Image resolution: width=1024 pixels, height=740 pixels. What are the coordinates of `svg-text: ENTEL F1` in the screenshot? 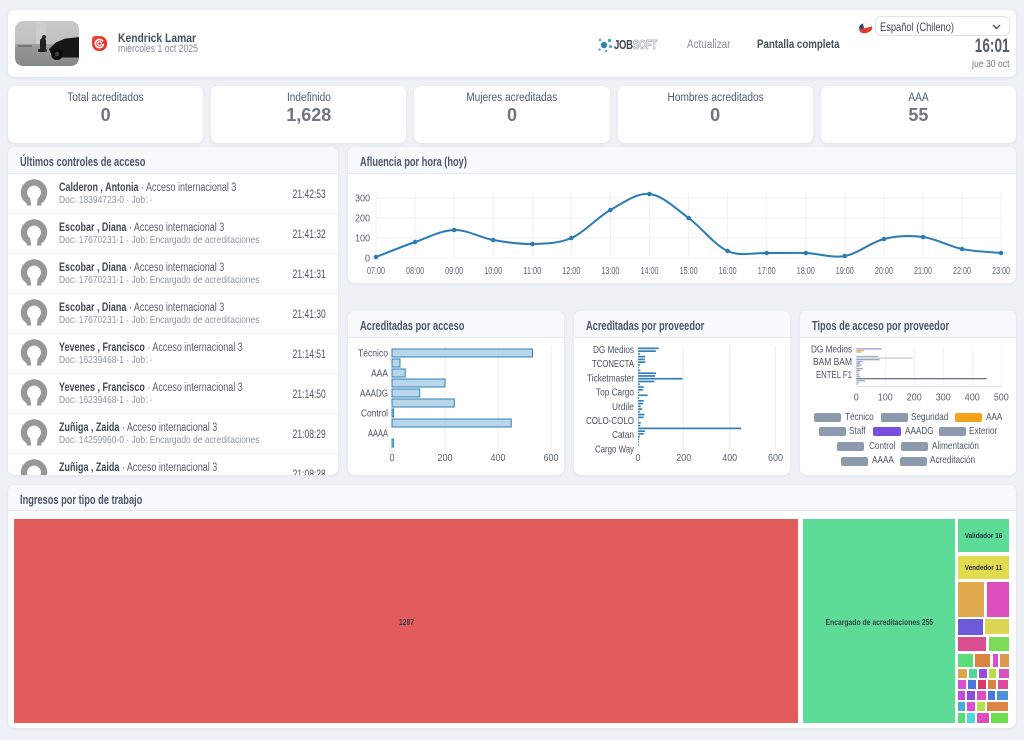 It's located at (834, 375).